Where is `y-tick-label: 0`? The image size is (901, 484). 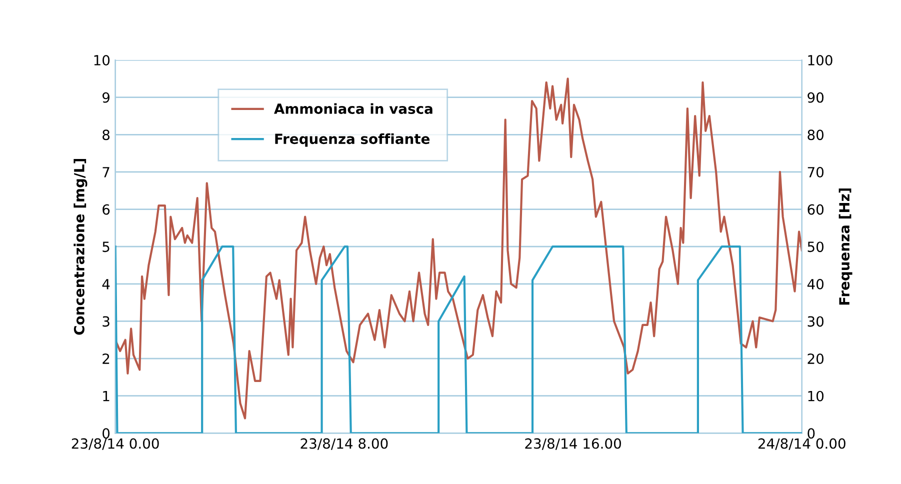 y-tick-label: 0 is located at coordinates (106, 433).